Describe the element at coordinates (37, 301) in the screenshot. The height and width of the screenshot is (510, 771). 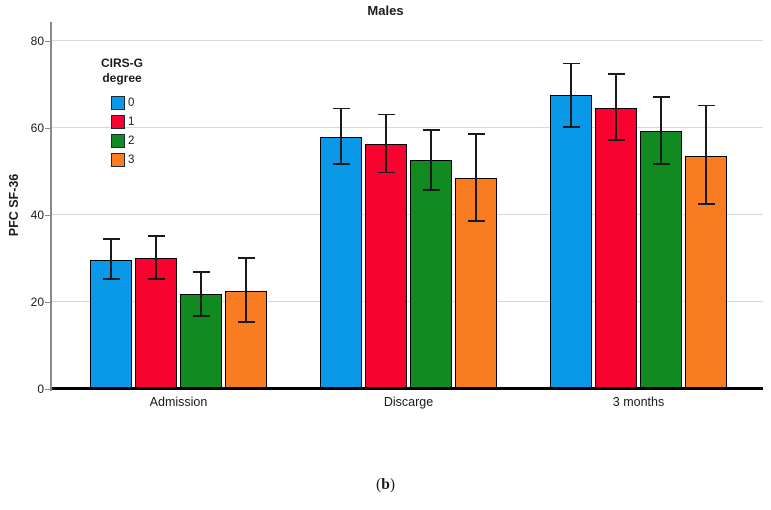
I see `y-tick-label: 20` at that location.